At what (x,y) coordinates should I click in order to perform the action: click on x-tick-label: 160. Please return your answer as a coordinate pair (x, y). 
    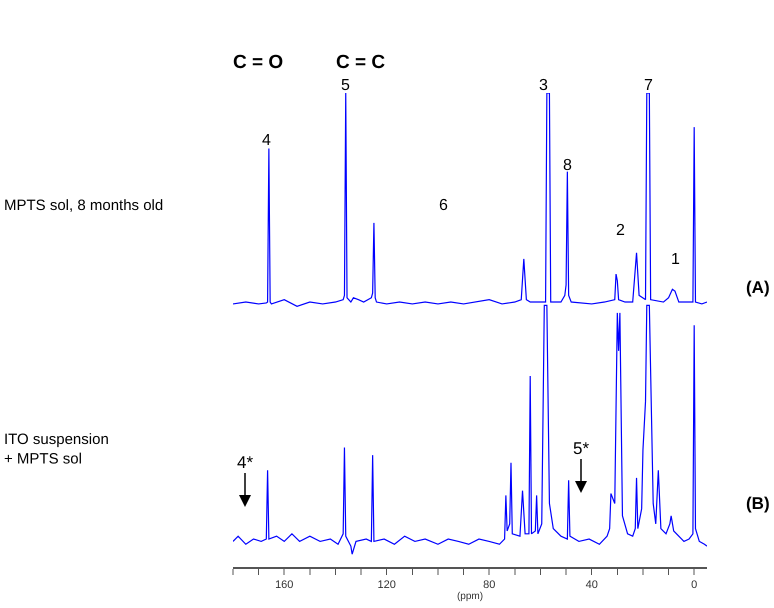
    Looking at the image, I should click on (284, 584).